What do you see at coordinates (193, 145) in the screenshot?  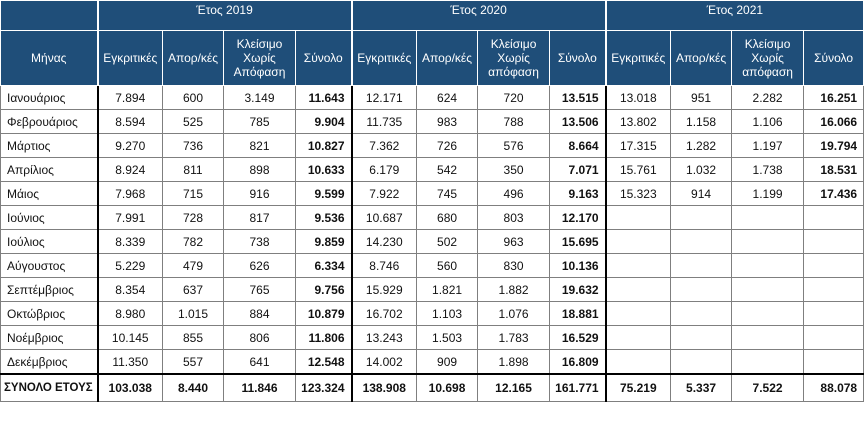 I see `rejected-cell: 736` at bounding box center [193, 145].